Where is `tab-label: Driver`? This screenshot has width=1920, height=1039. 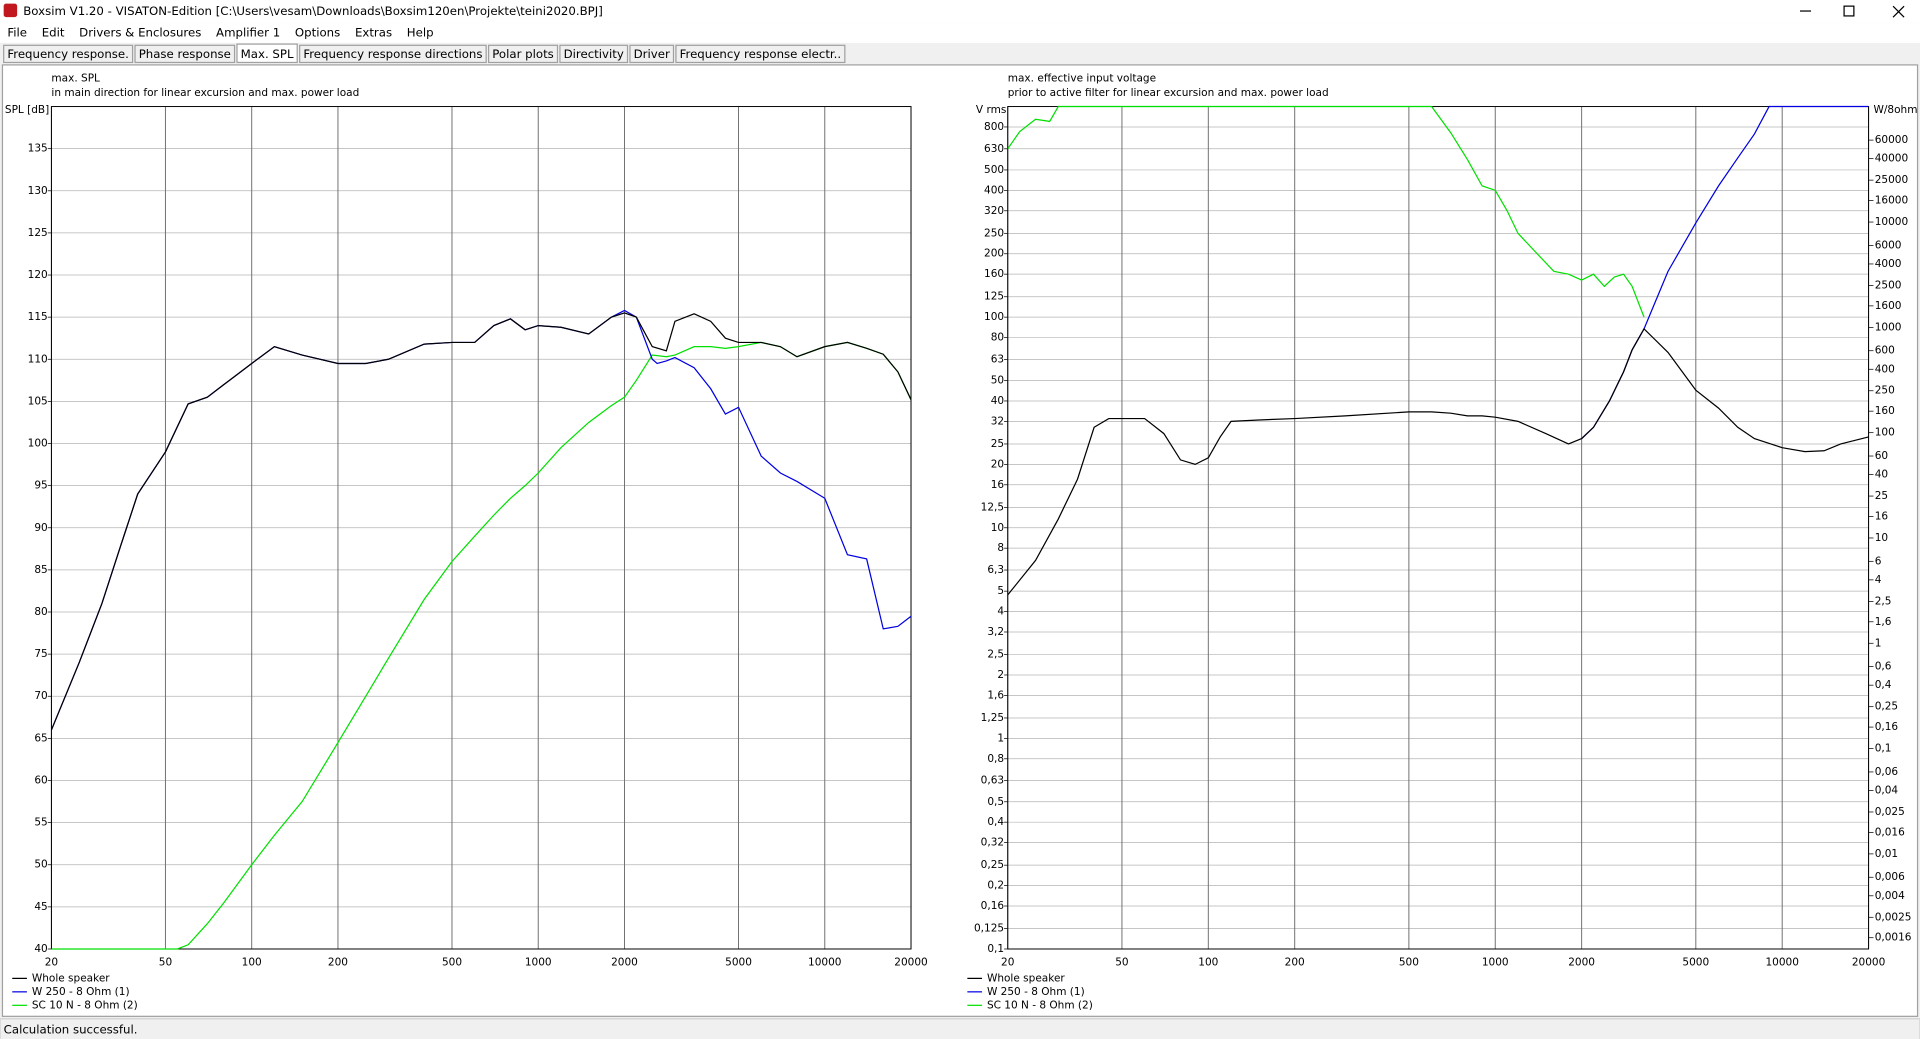 tab-label: Driver is located at coordinates (652, 54).